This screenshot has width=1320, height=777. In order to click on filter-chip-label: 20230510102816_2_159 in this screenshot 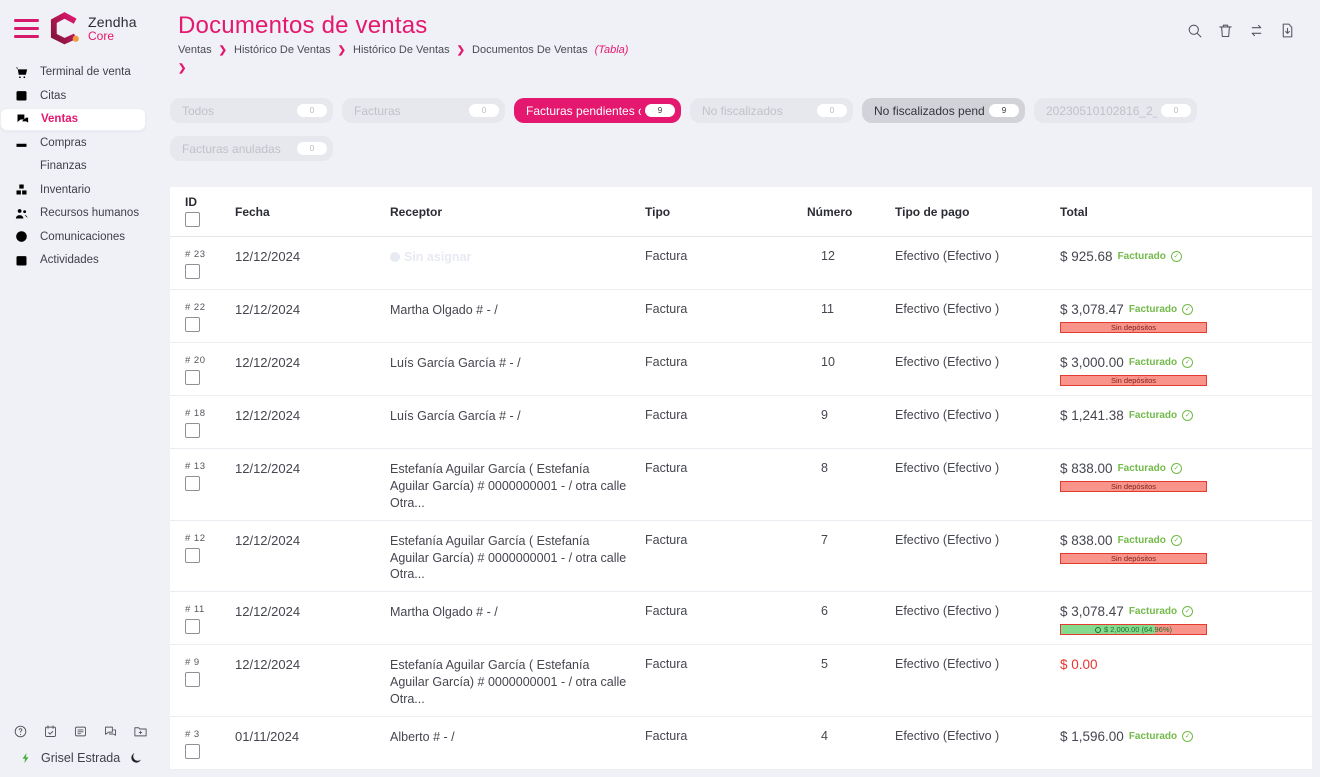, I will do `click(1101, 110)`.